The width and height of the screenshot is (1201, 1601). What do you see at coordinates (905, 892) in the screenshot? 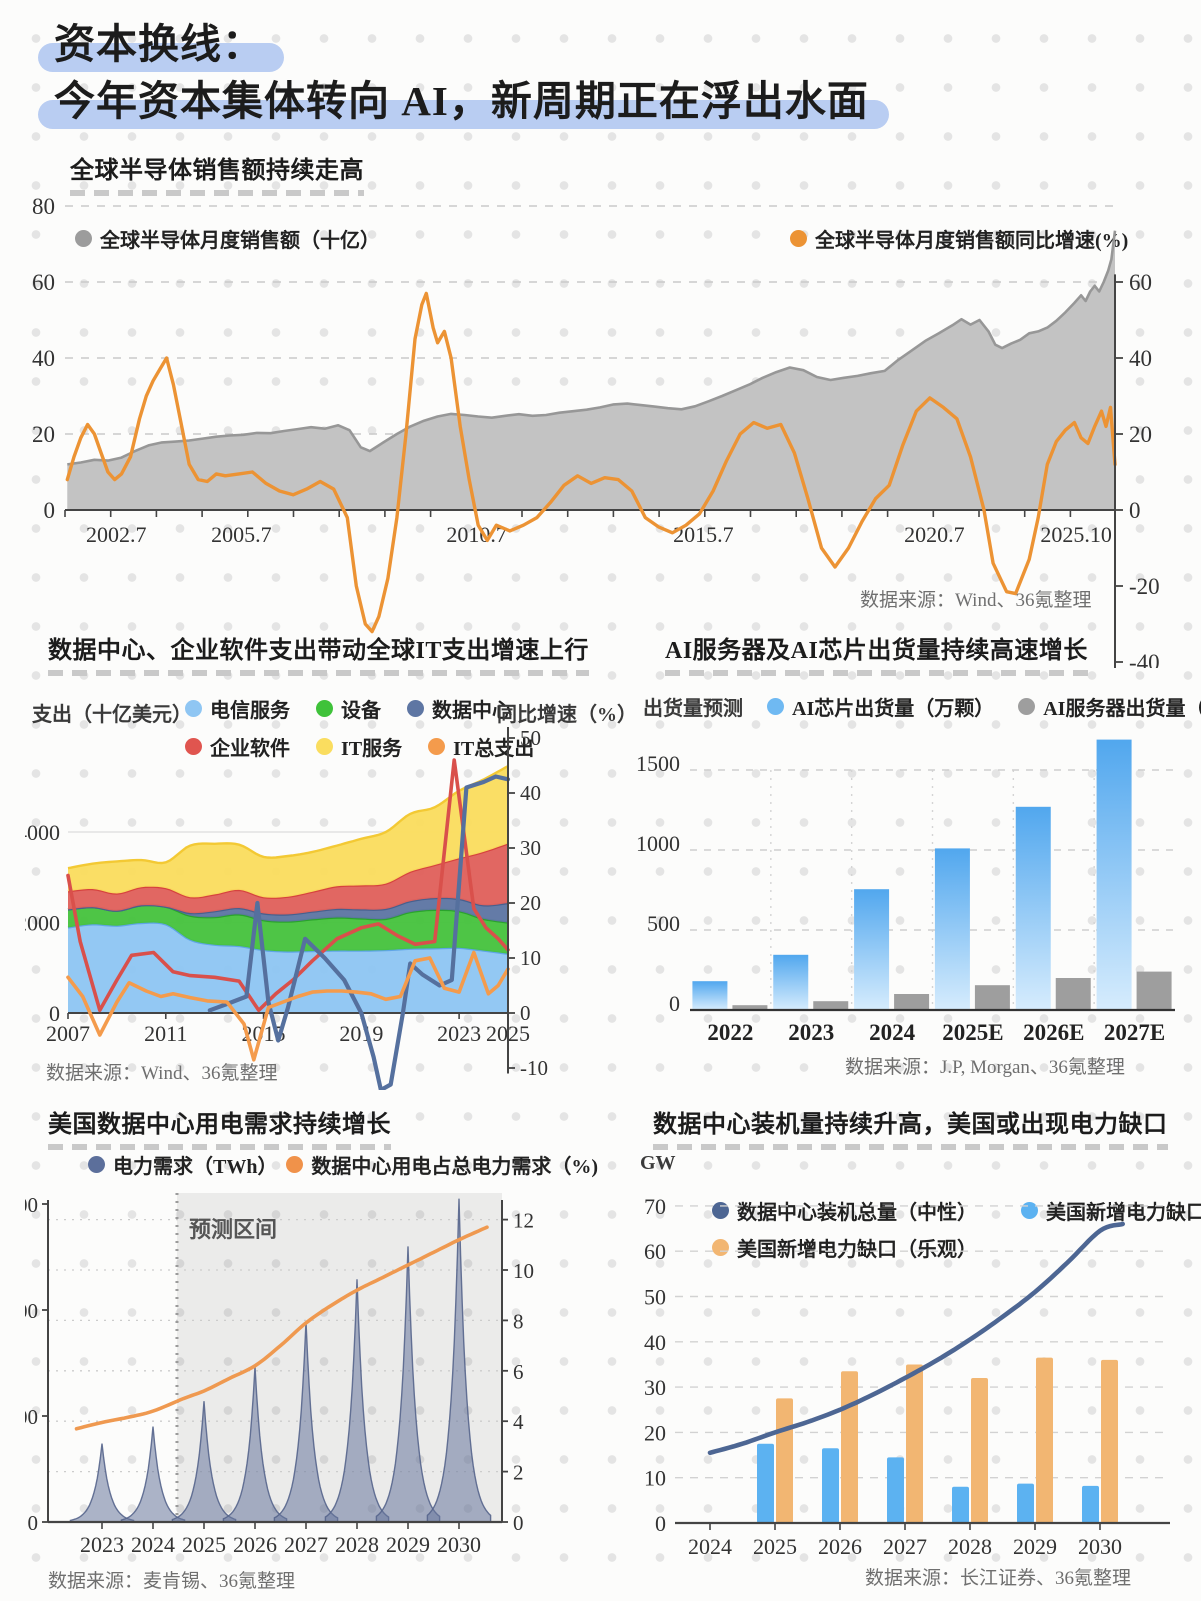
I see `ai-shipments-chart-canvas: 0 500 1000 1500 2022 2023 2024 2025E 2026E 2027E` at bounding box center [905, 892].